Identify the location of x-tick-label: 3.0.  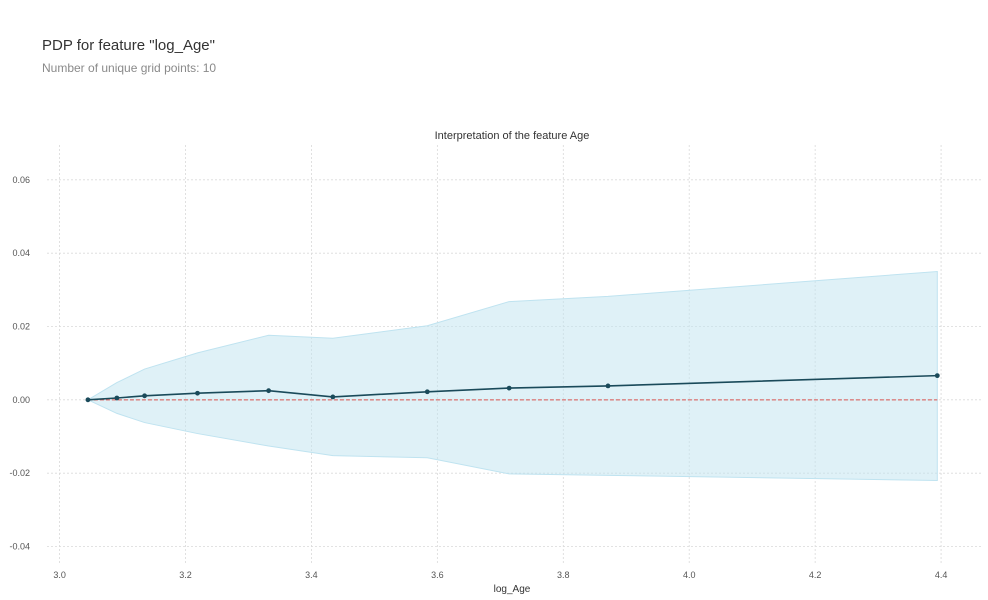
(59, 575).